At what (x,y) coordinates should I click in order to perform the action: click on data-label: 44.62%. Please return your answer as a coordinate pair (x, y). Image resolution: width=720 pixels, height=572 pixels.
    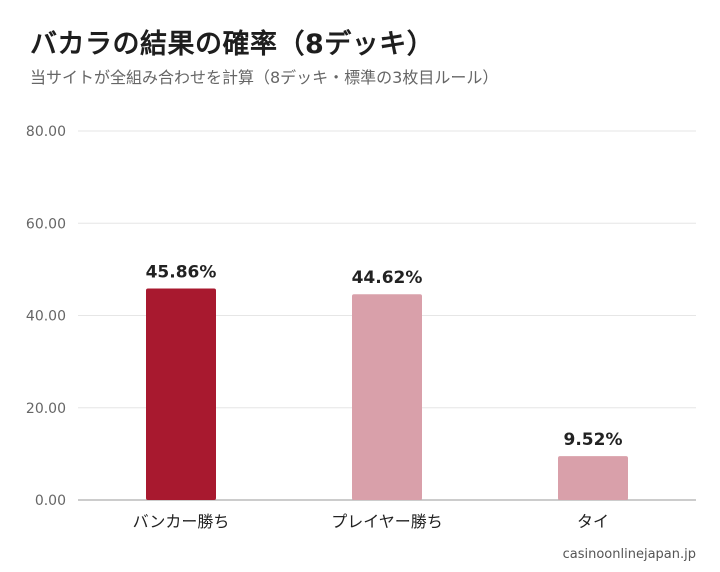
    Looking at the image, I should click on (387, 278).